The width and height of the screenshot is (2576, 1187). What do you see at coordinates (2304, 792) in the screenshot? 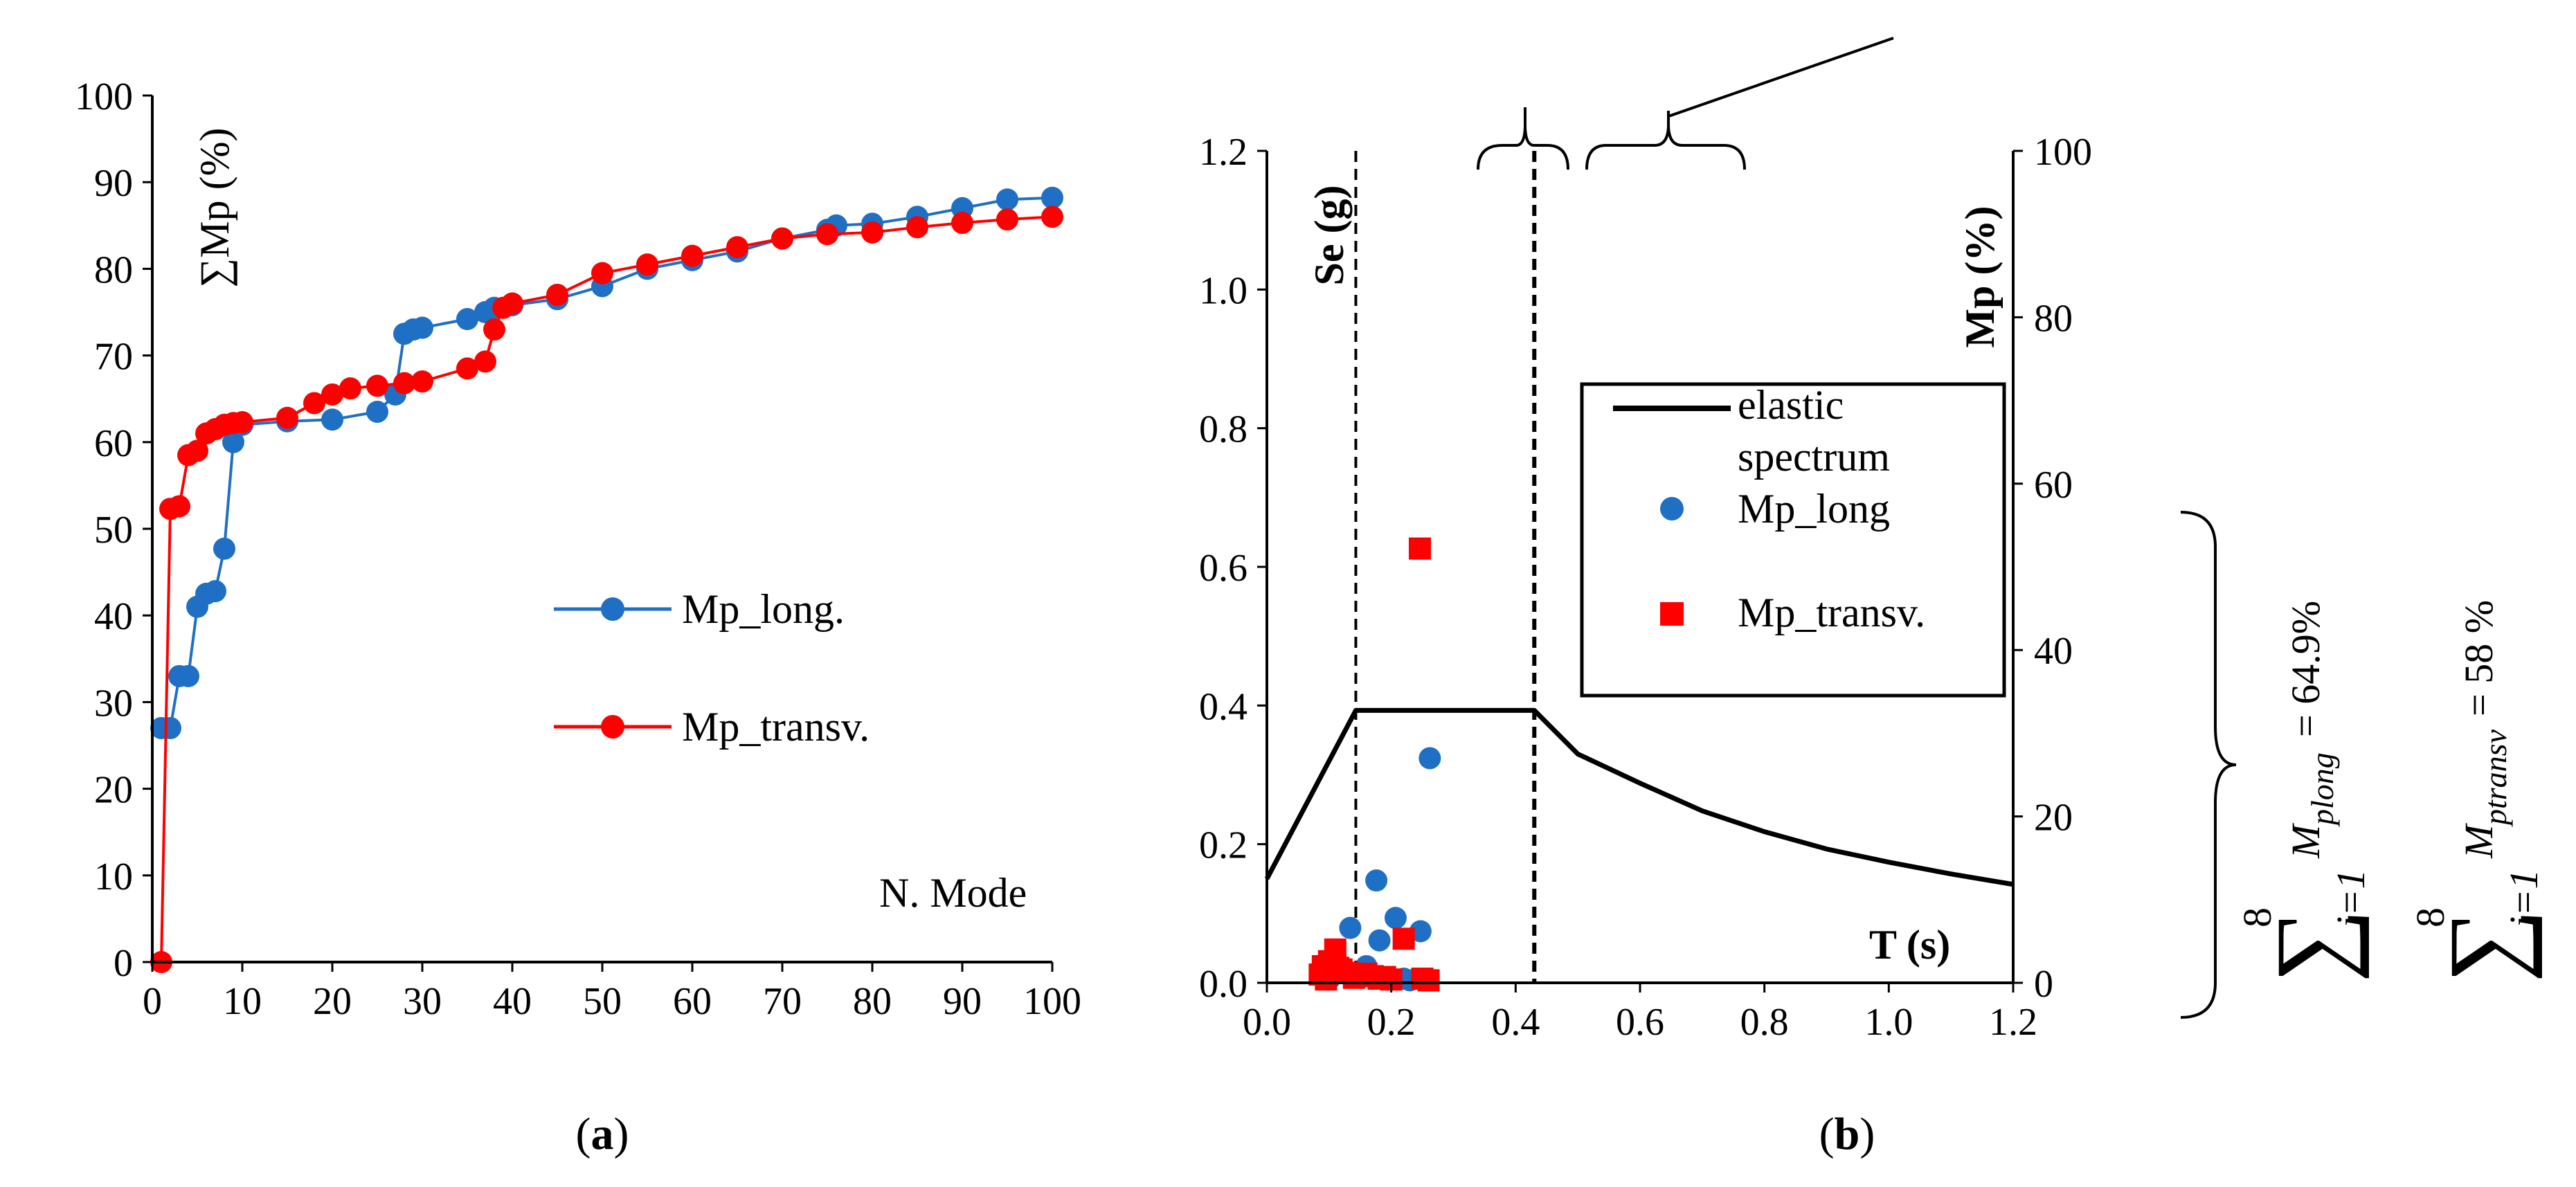
I see `sum-long-annotation: ∑ 8 i=1 M plong = 64.9%` at bounding box center [2304, 792].